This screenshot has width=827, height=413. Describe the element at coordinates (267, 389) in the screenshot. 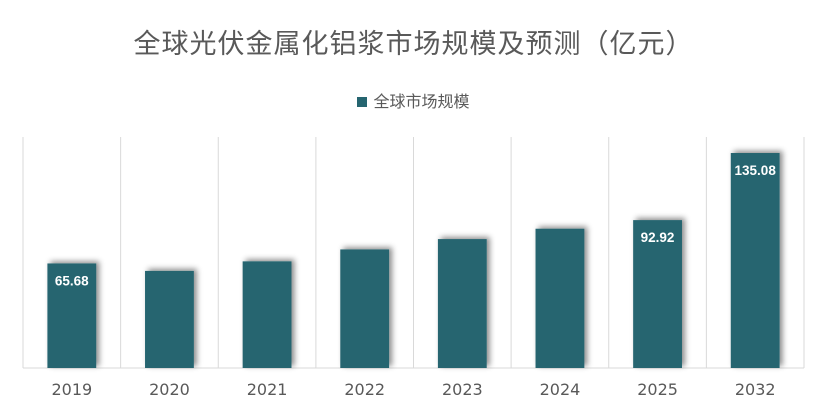

I see `x-tick-label-2021: 2021` at that location.